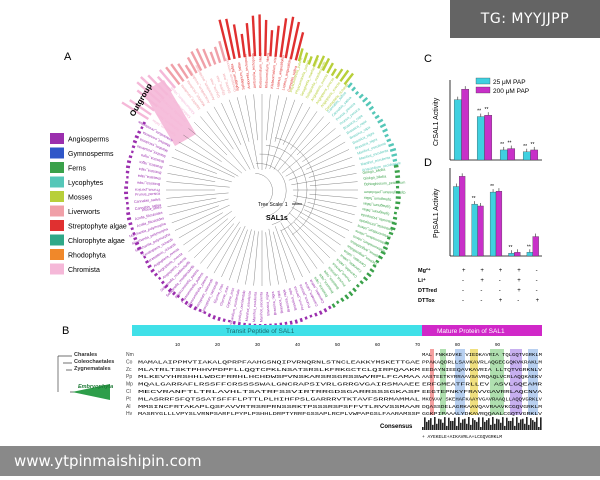 Image resolution: width=600 pixels, height=480 pixels. I want to click on tree-scale-label: Tree Scale: 1, so click(273, 205).